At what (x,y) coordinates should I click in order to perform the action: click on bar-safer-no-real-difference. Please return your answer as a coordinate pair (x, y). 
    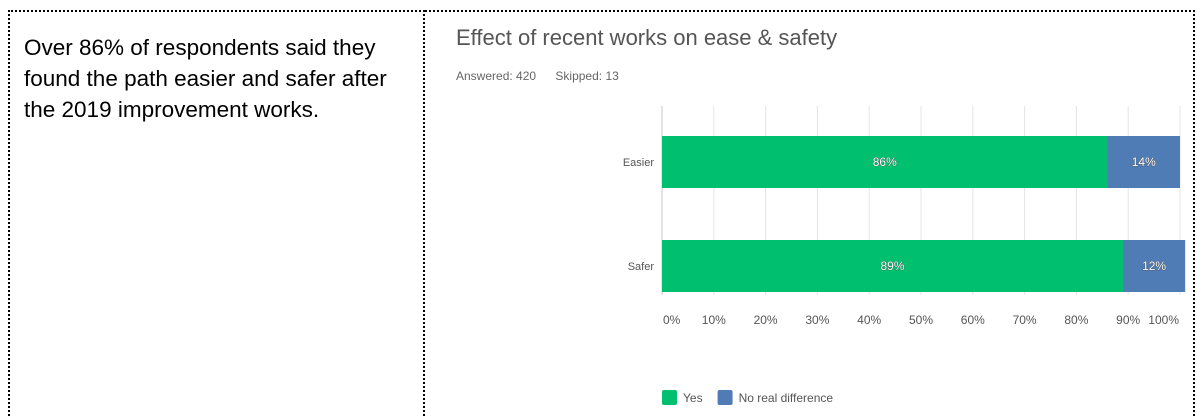
    Looking at the image, I should click on (1154, 266).